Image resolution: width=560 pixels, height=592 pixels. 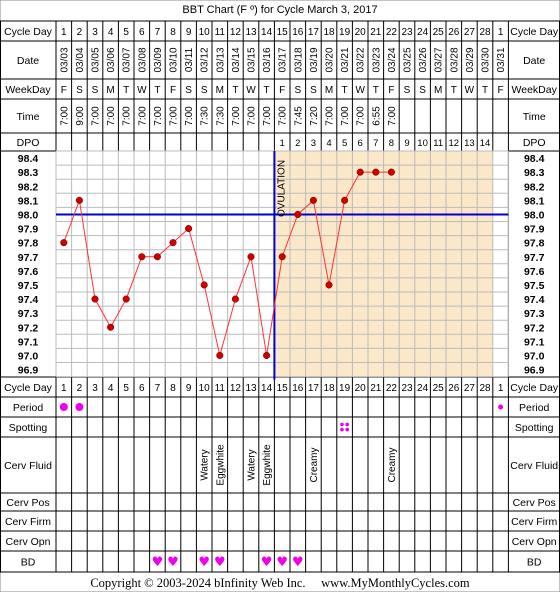 I want to click on cycle-day-cell: 11, so click(x=220, y=32).